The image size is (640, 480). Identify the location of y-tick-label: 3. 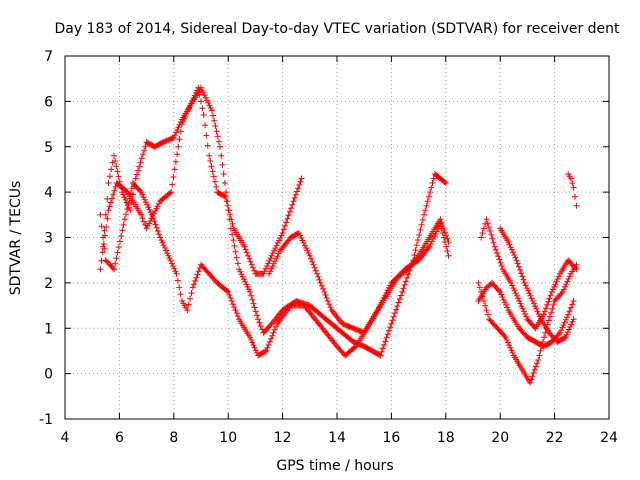
(48, 239).